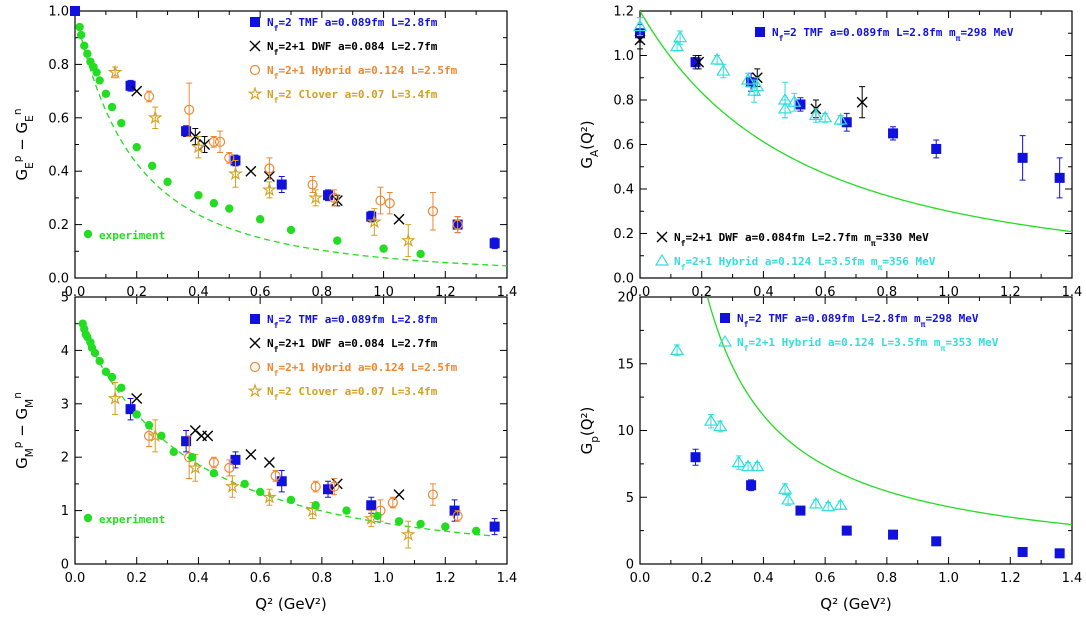 This screenshot has height=625, width=1086. What do you see at coordinates (65, 511) in the screenshot?
I see `y-tick-label: 1` at bounding box center [65, 511].